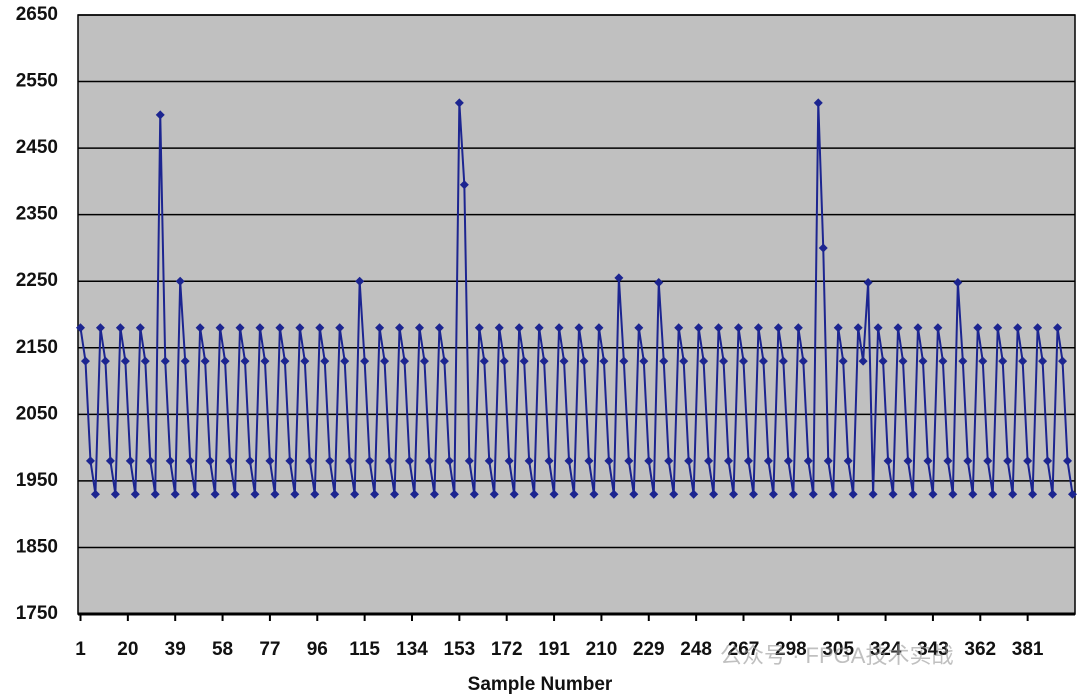 The width and height of the screenshot is (1080, 698). Describe the element at coordinates (37, 613) in the screenshot. I see `y-tick-label: 1750` at that location.